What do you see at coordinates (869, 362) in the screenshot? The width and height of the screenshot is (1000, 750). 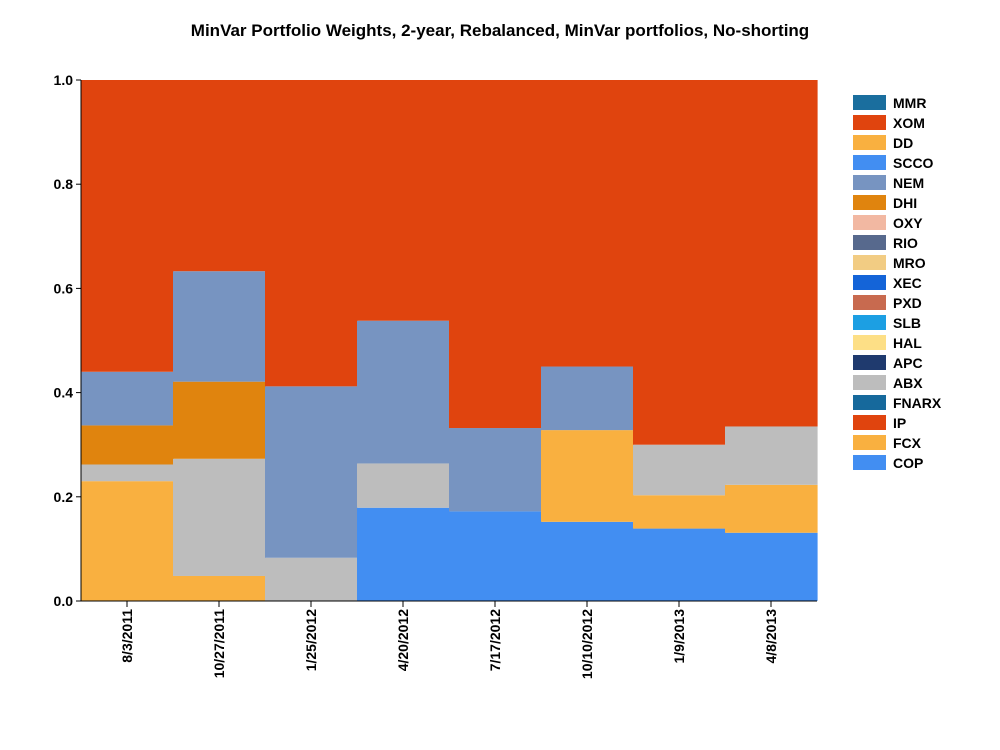 I see `legend-swatch-apc` at bounding box center [869, 362].